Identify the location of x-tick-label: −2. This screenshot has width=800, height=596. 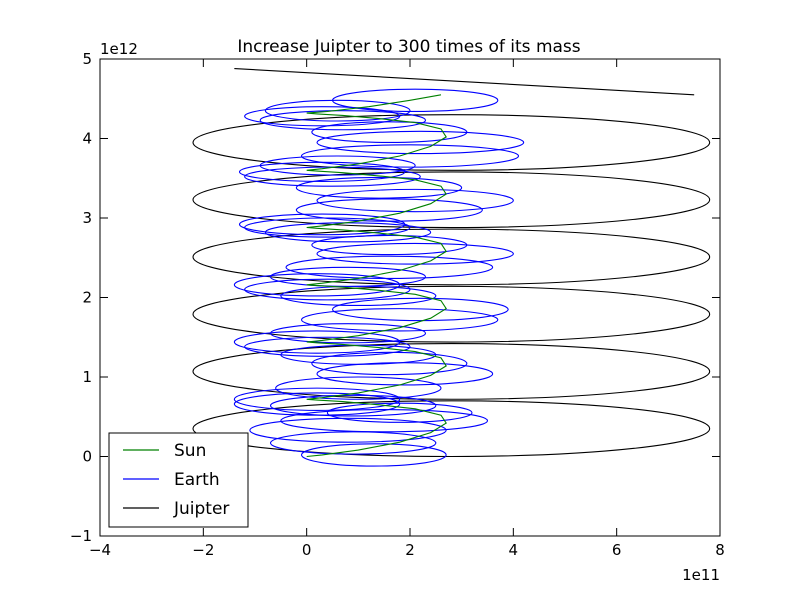
(203, 550).